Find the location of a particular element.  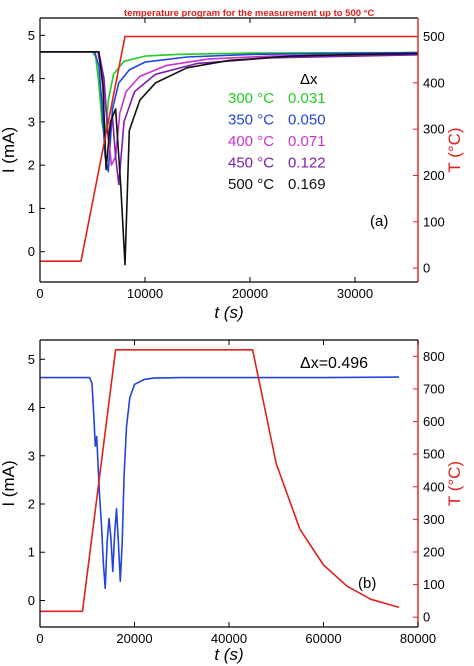

panel-b-ytick-left-label-2: 2 is located at coordinates (31, 504).